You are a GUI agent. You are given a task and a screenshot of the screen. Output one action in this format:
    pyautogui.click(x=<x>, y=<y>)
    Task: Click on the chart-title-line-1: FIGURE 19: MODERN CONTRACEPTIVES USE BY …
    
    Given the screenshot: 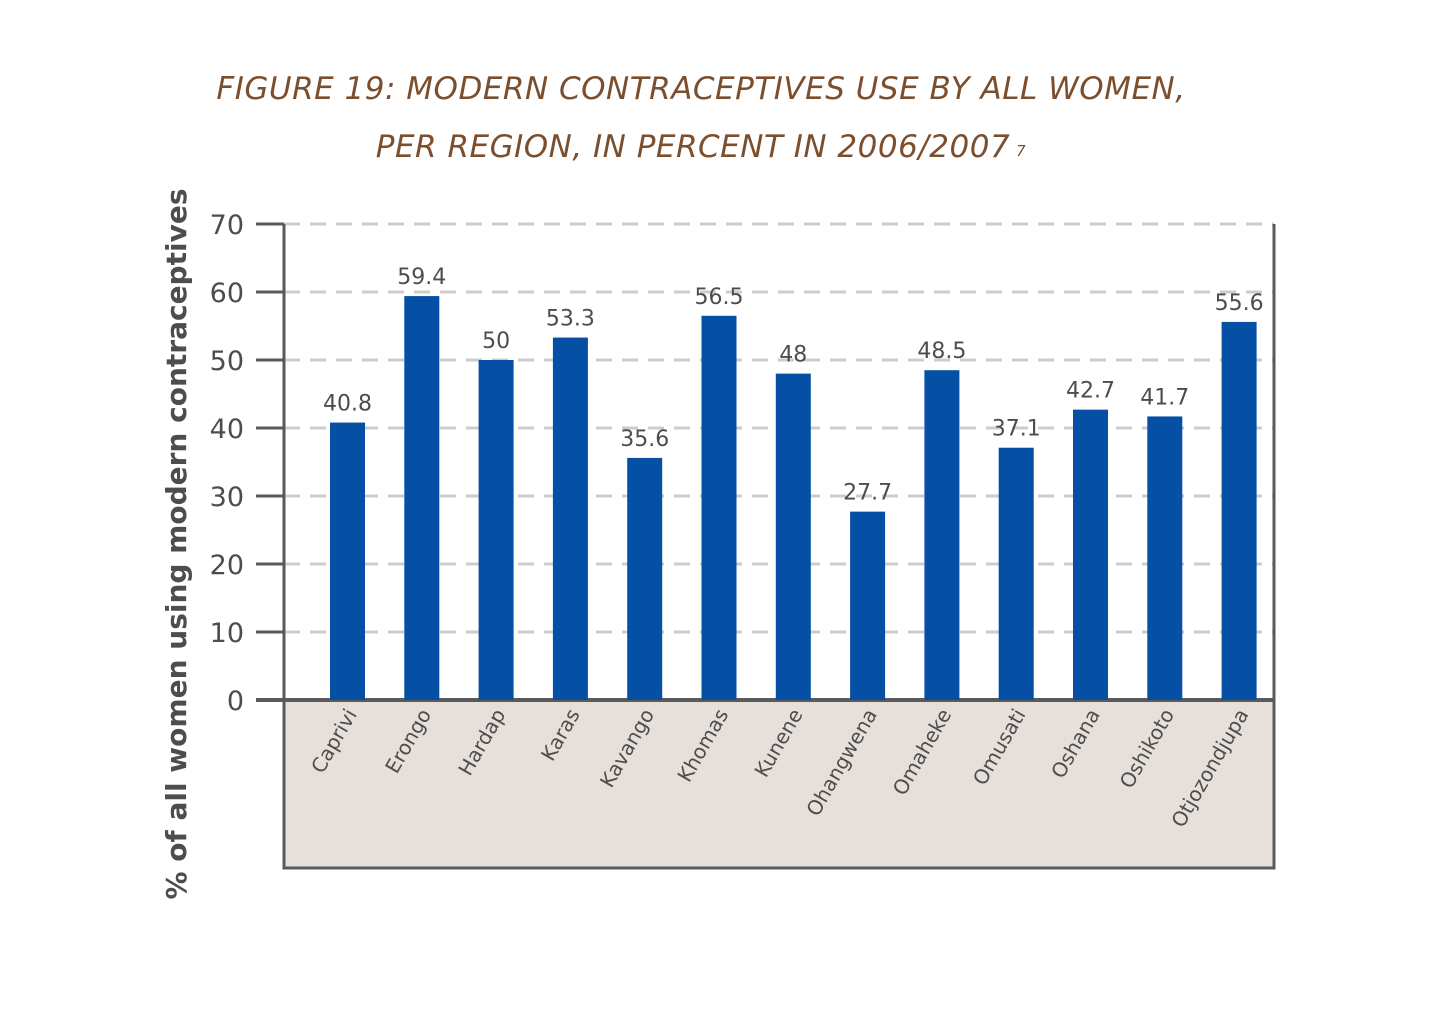 What is the action you would take?
    pyautogui.click(x=701, y=89)
    